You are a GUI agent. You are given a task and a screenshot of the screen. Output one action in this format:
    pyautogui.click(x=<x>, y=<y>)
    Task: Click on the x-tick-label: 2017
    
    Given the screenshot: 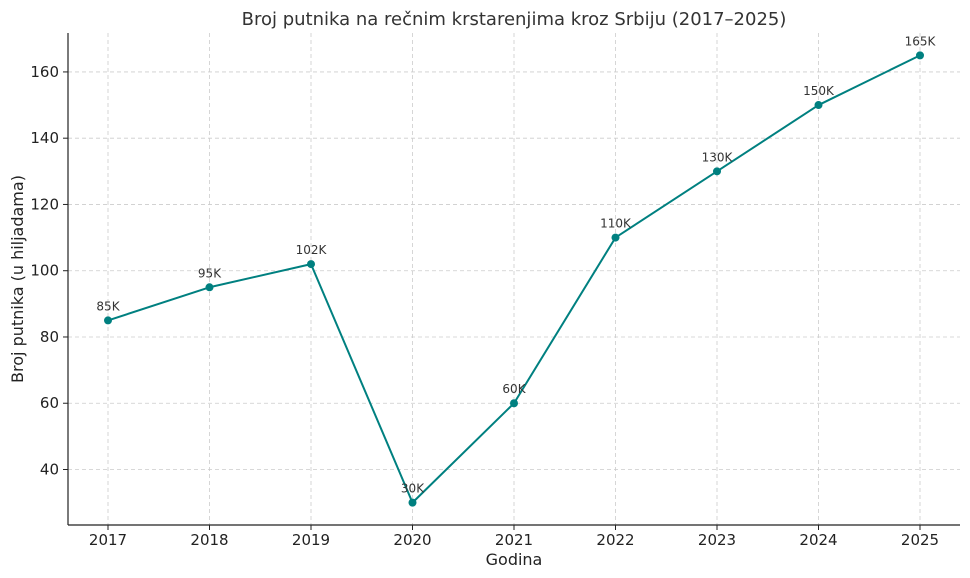 What is the action you would take?
    pyautogui.click(x=108, y=540)
    